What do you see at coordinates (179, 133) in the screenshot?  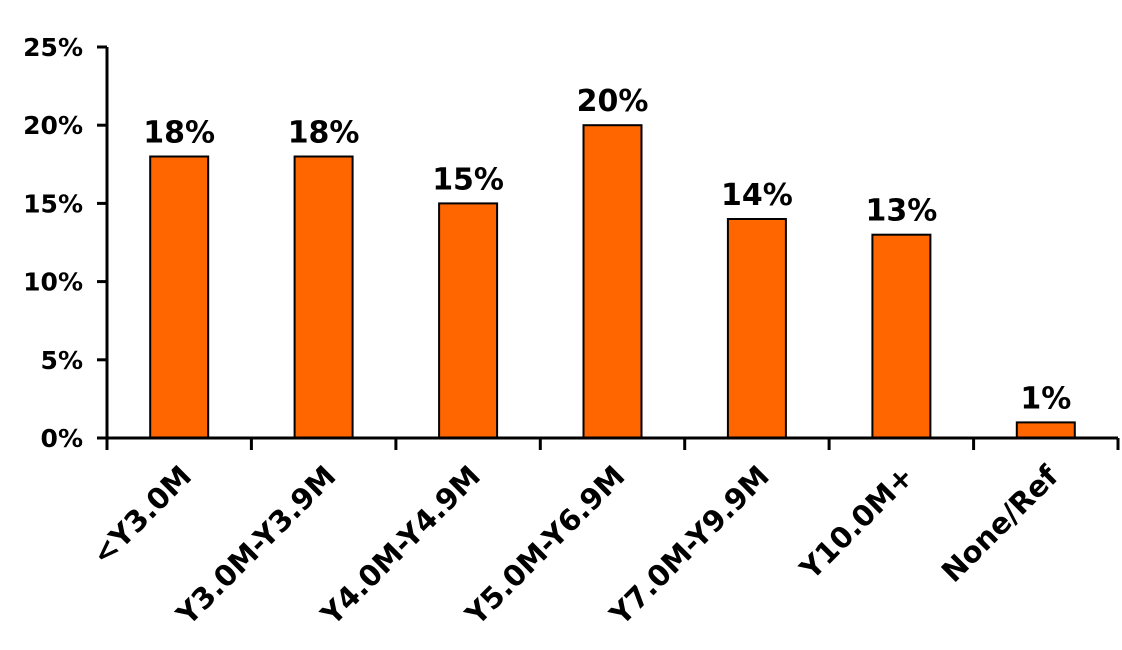 I see `data-label-0: 18%` at bounding box center [179, 133].